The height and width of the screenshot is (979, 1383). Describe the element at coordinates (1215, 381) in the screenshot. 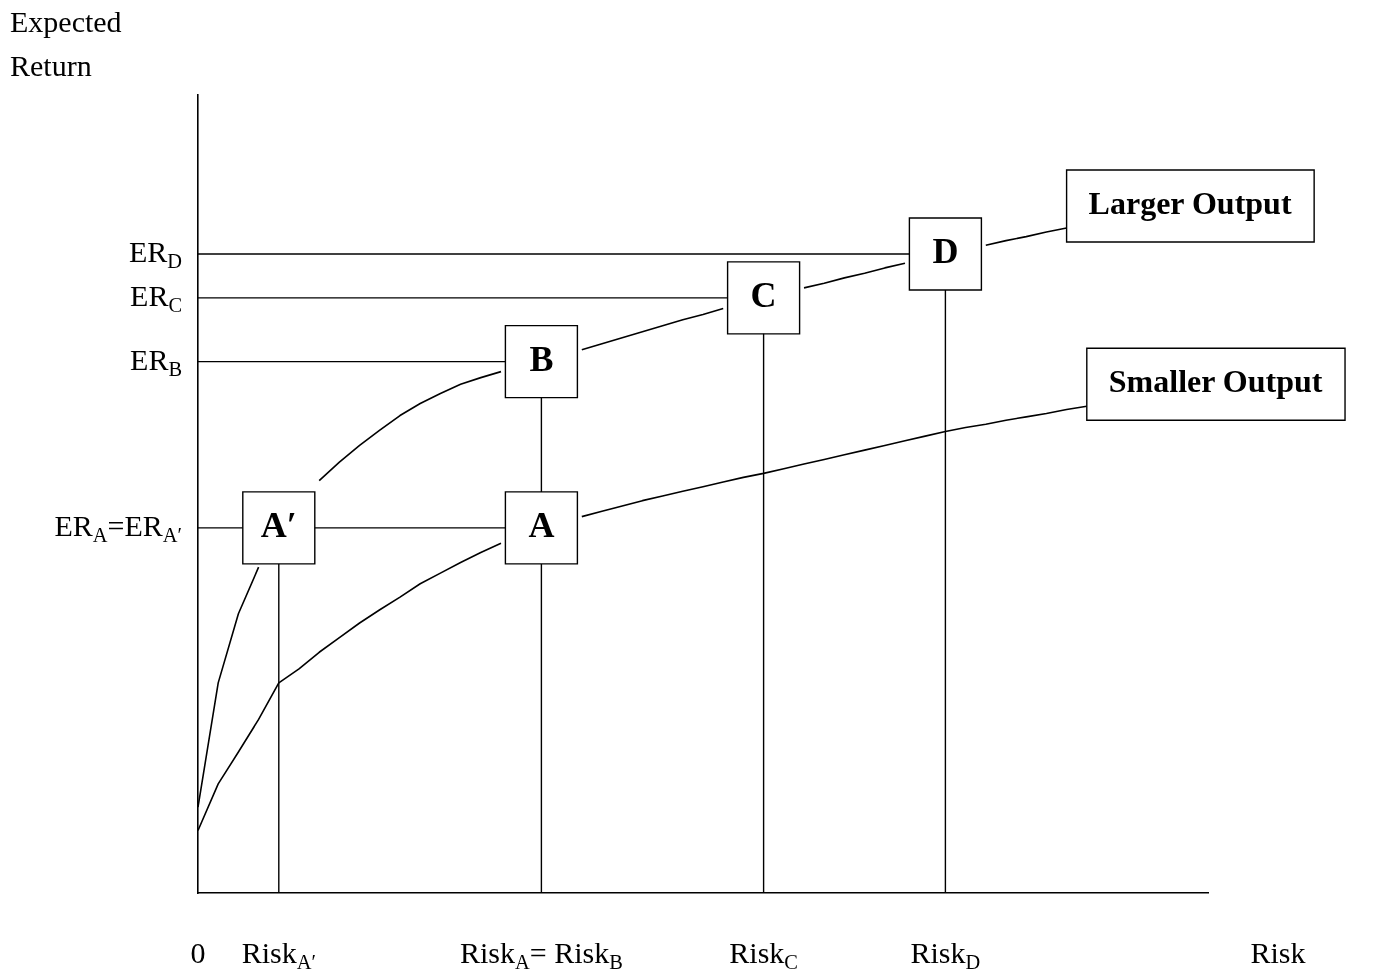

I see `series-label: Smaller Output` at that location.